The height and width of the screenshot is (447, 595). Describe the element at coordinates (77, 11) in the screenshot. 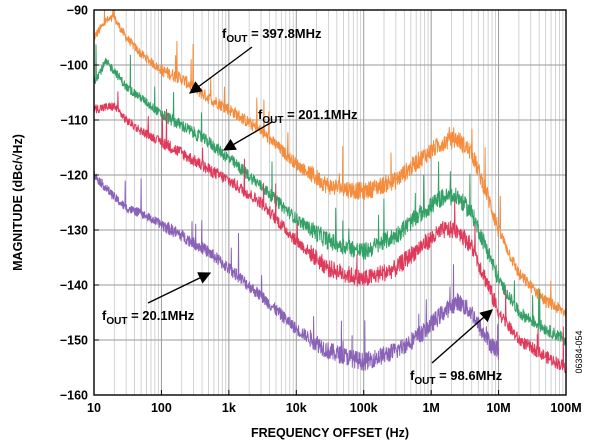

I see `y-tick-label: −90` at that location.